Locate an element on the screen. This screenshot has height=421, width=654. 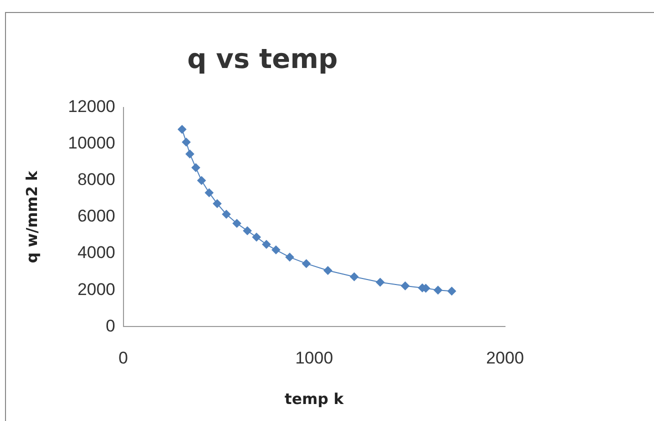
chart-title: q vs temp is located at coordinates (262, 60).